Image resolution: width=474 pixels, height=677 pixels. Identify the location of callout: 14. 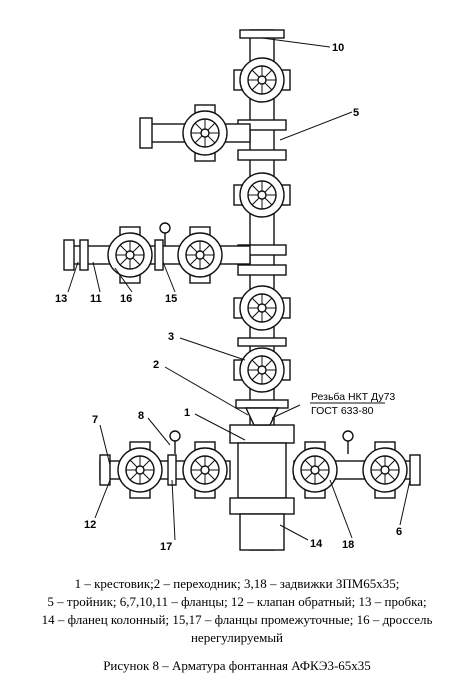
(316, 544).